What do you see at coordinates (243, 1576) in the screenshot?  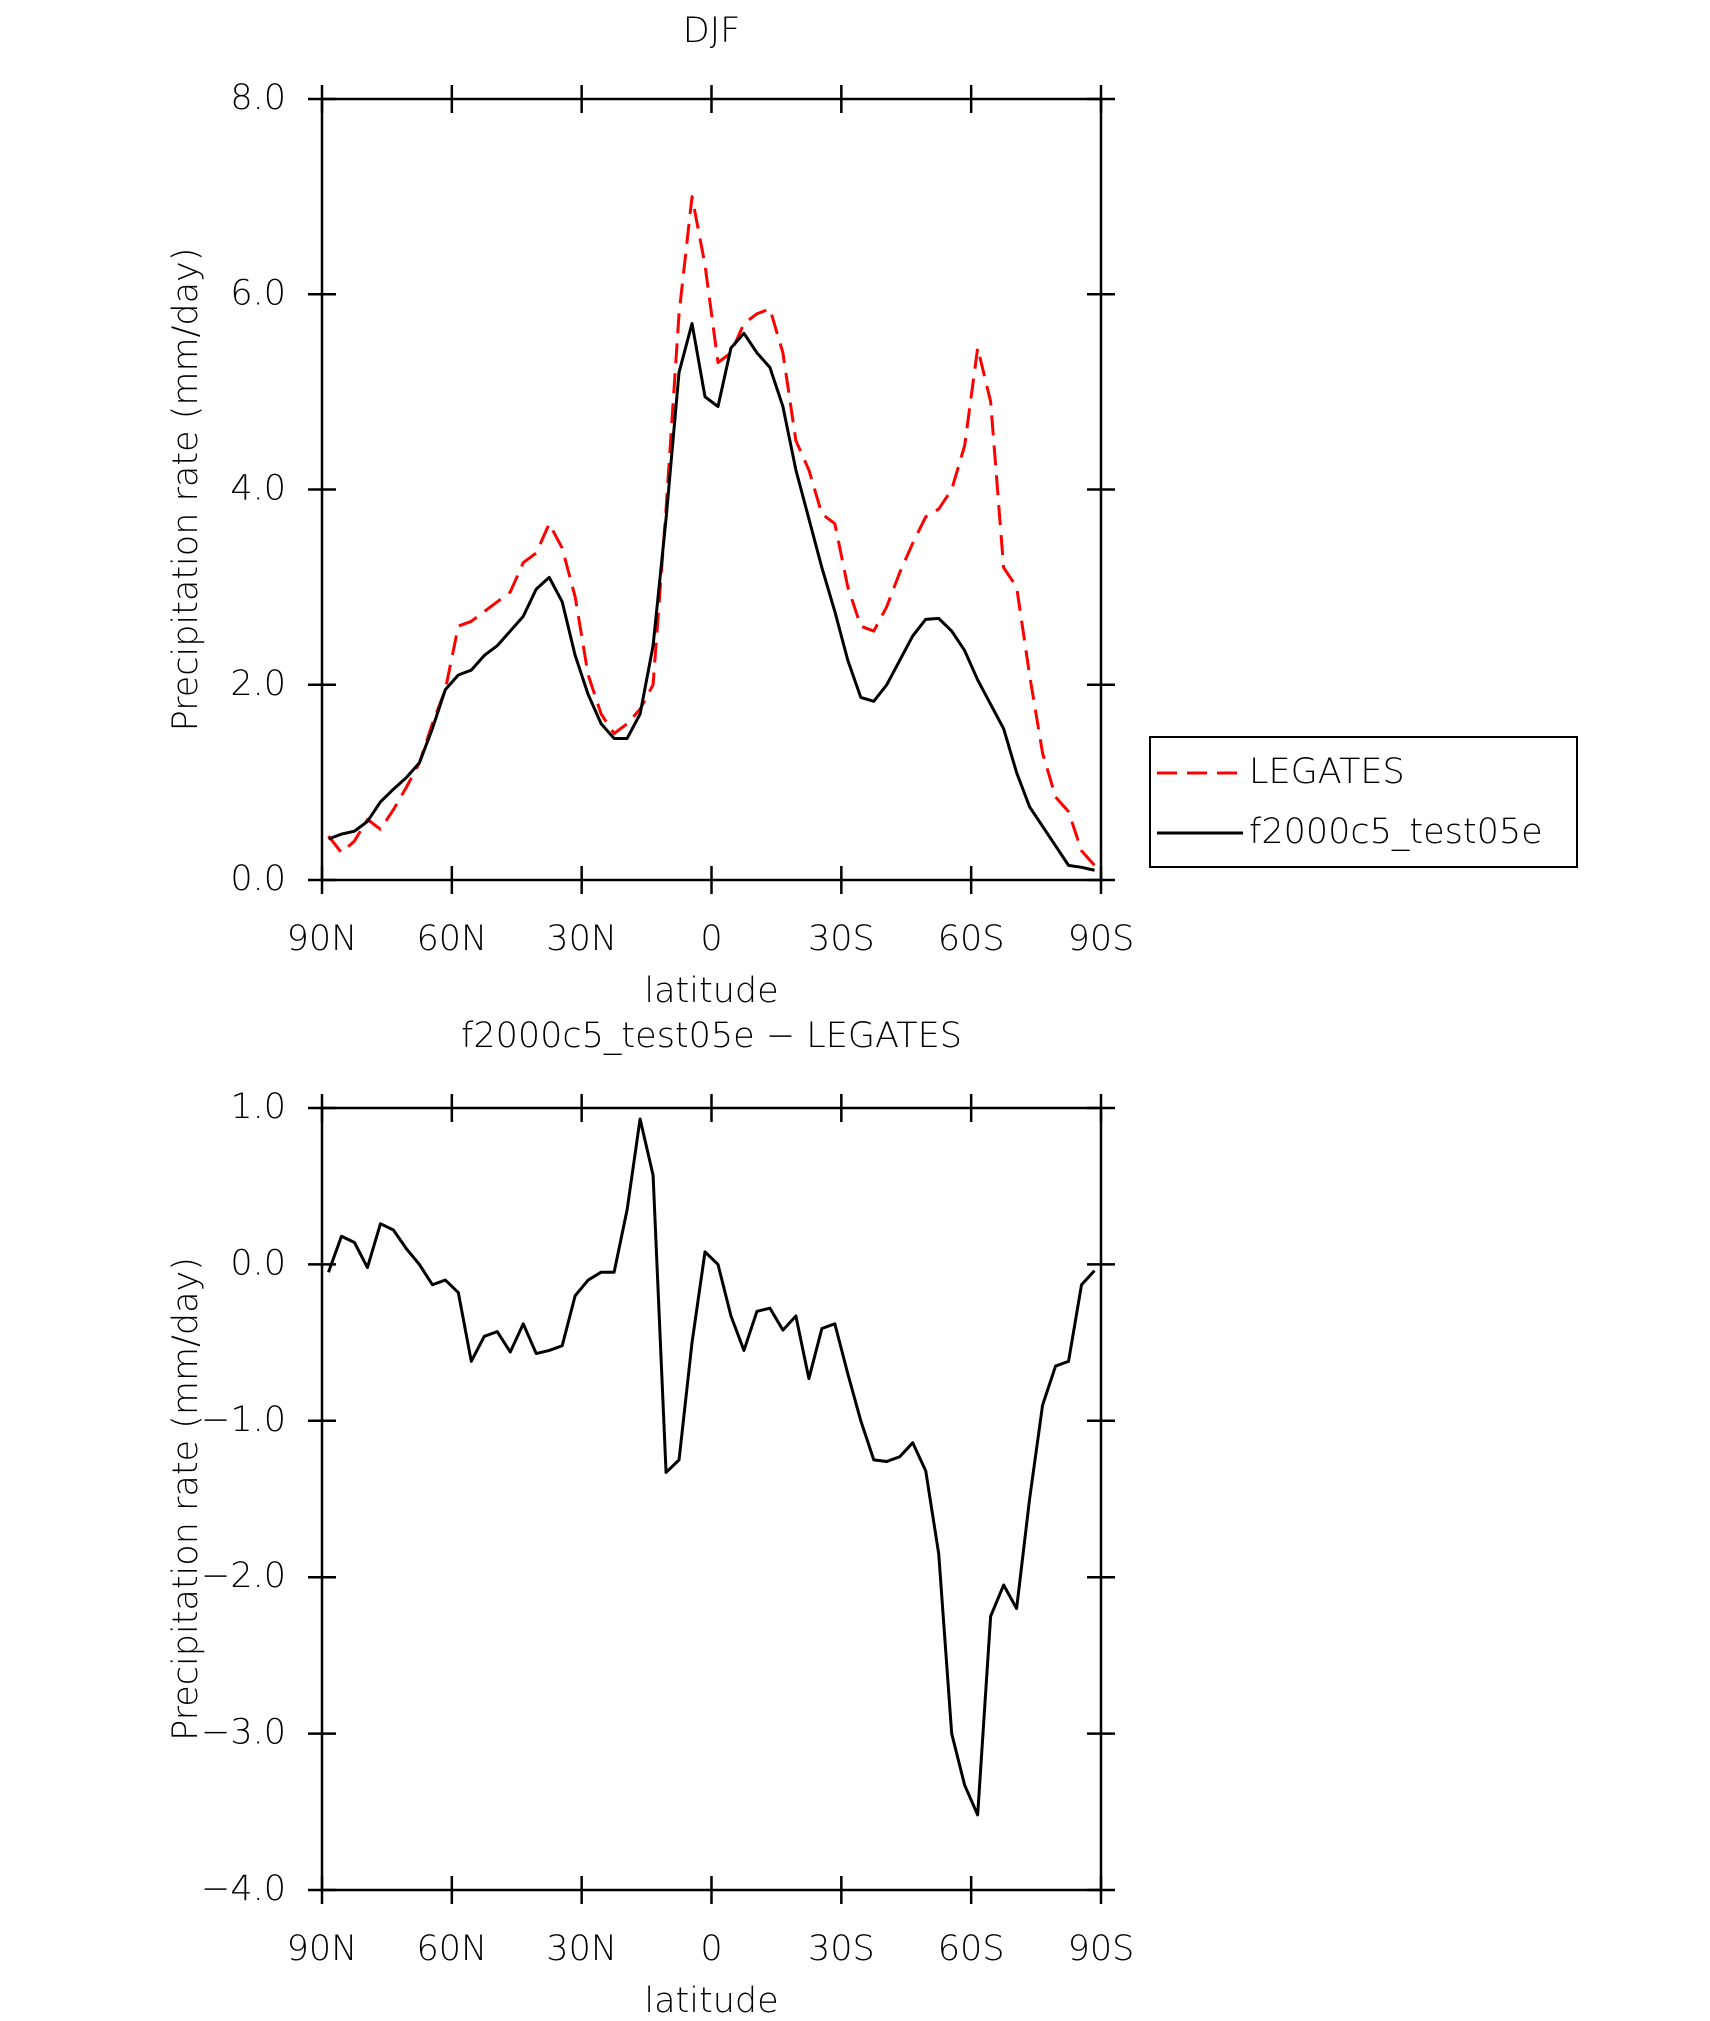 I see `y-tick-label: −2.0` at bounding box center [243, 1576].